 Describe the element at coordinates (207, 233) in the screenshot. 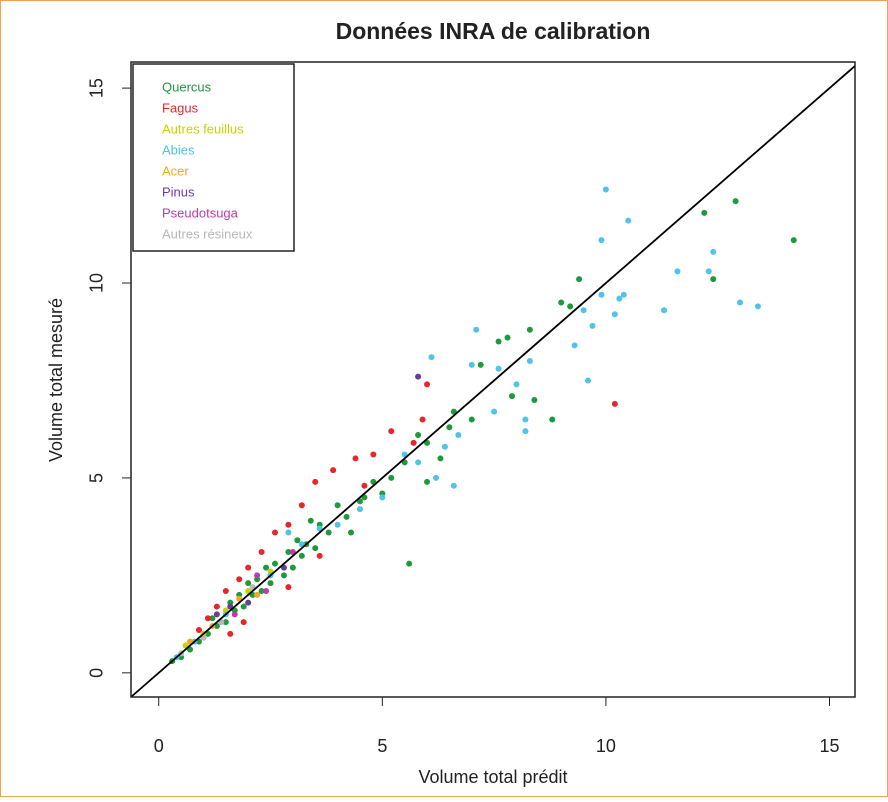

I see `legend-label: Autres résineux` at that location.